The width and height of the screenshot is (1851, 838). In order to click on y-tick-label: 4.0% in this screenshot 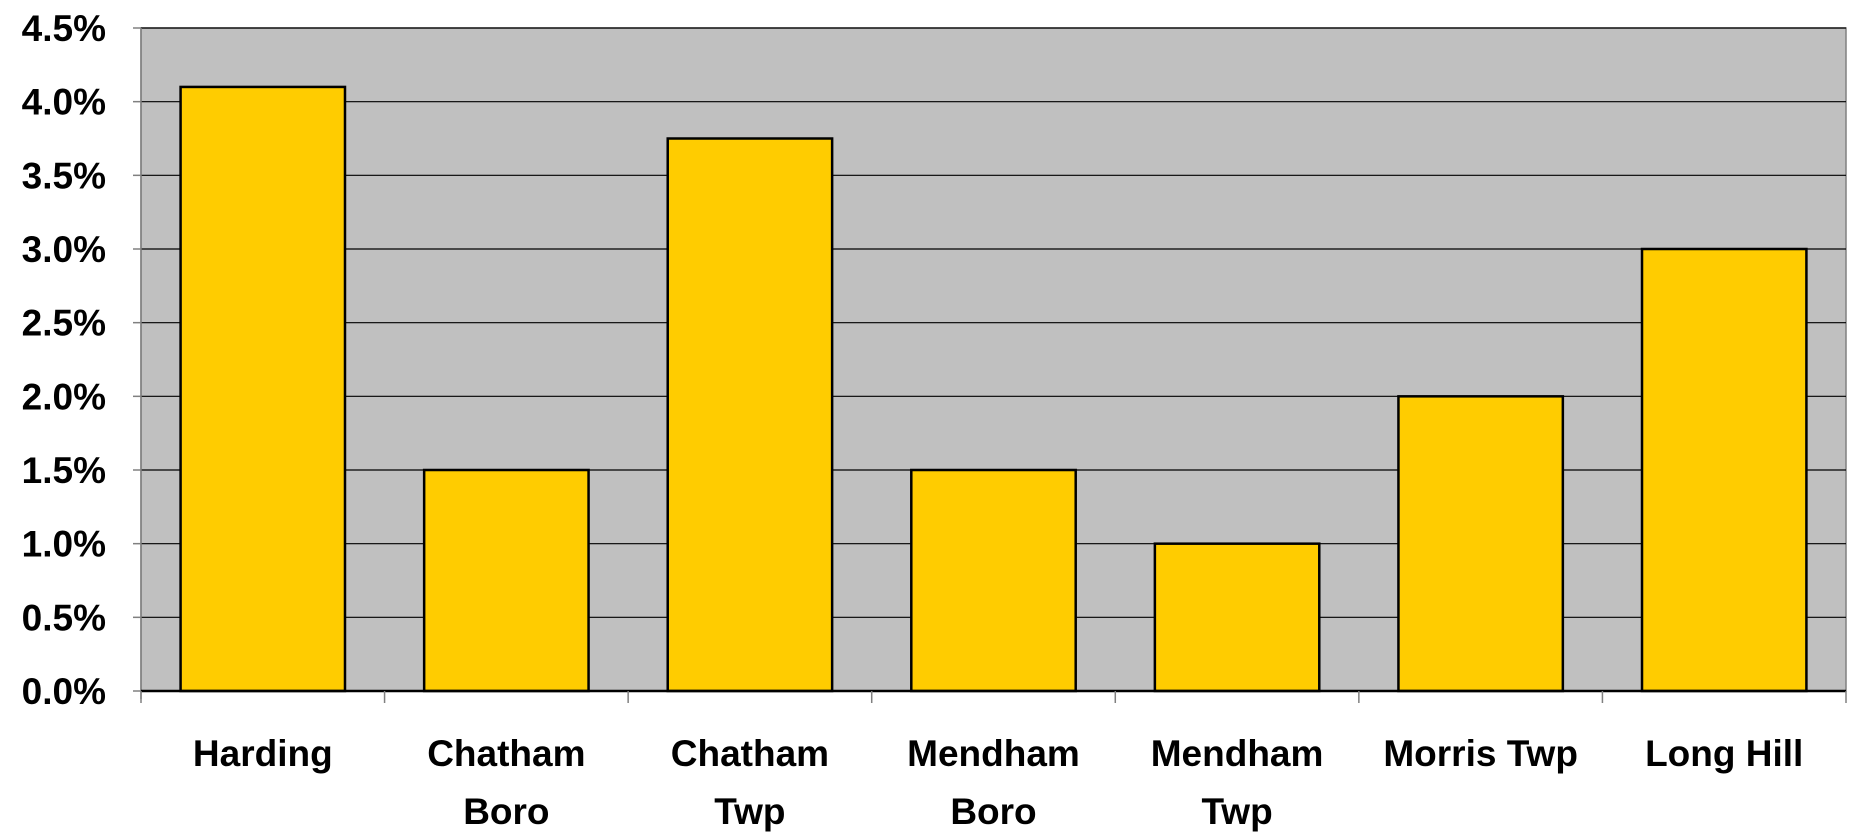, I will do `click(64, 102)`.